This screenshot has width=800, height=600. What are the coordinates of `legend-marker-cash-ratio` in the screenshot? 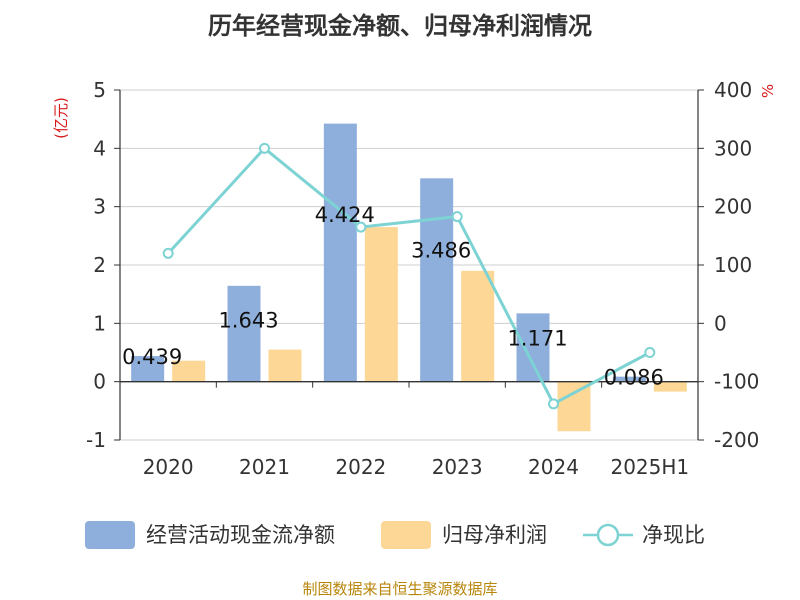 It's located at (608, 535).